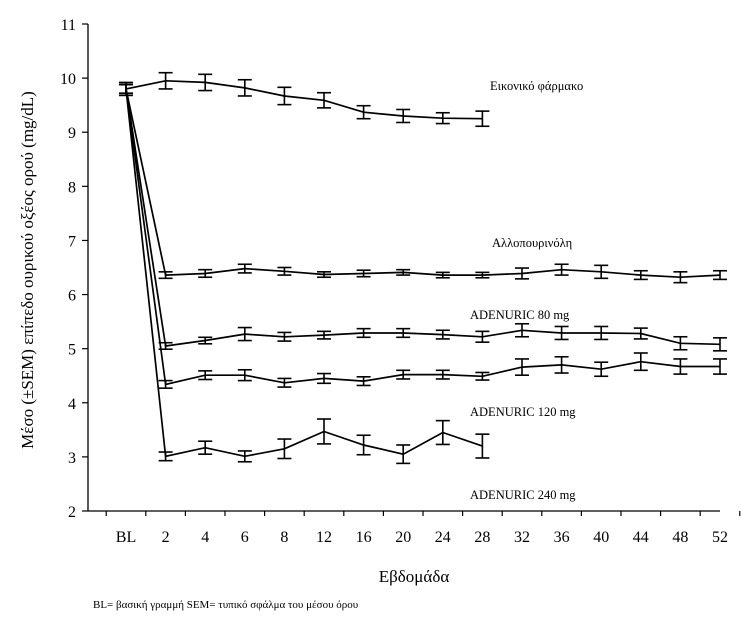  Describe the element at coordinates (324, 537) in the screenshot. I see `x-tick-label: 12` at that location.